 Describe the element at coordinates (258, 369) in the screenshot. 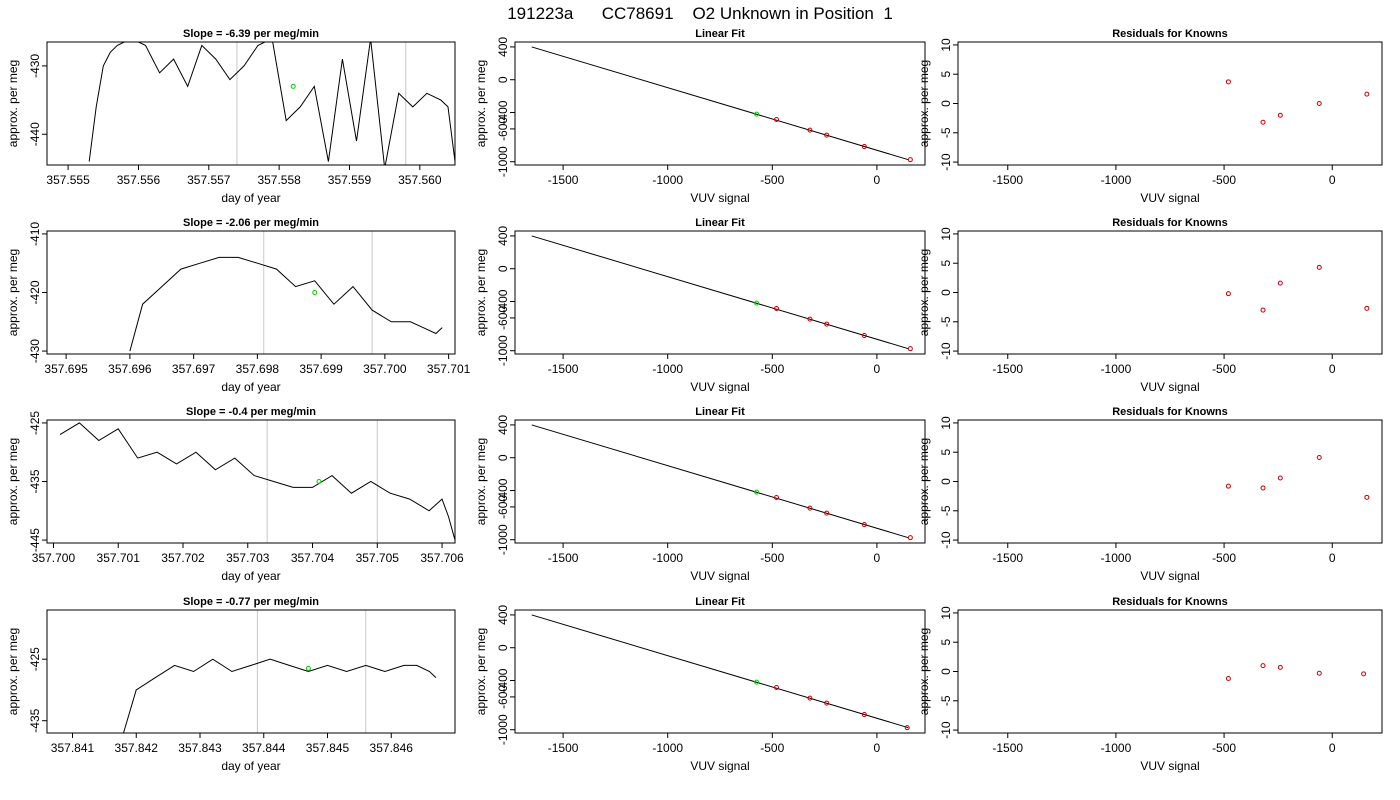

I see `x-tick-label: 357.698` at that location.